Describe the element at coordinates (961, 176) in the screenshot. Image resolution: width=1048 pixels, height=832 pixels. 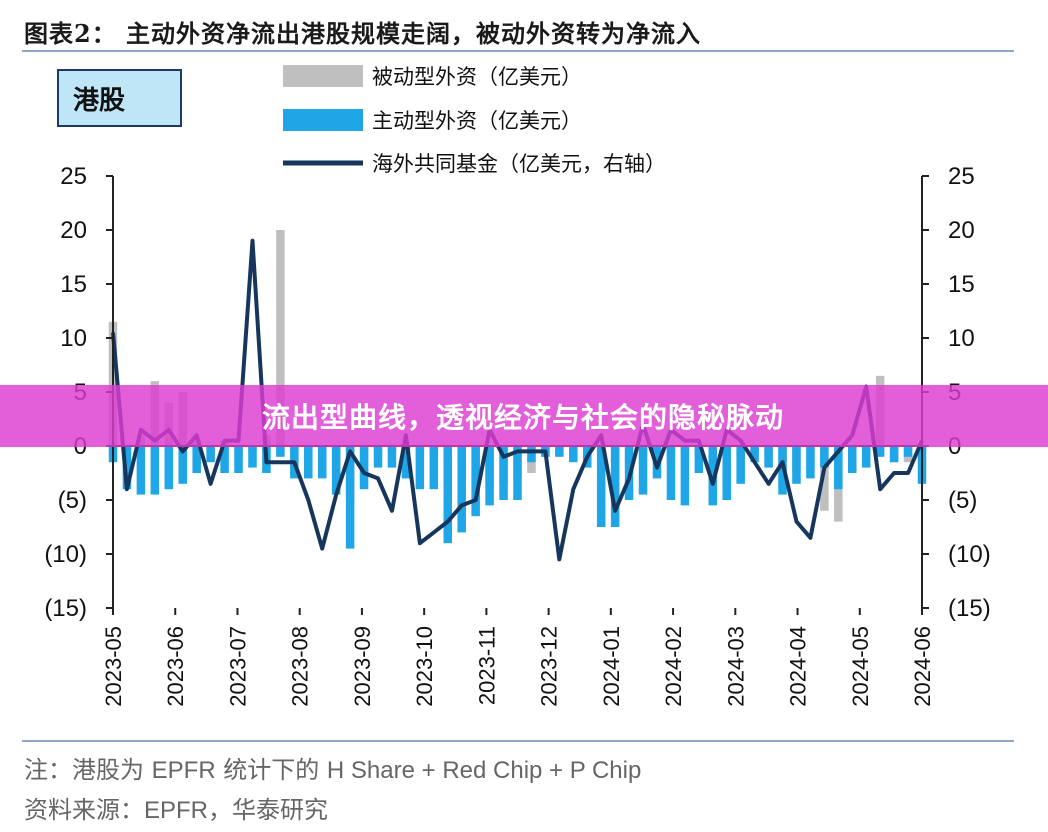
I see `right-tick-label: 25` at that location.